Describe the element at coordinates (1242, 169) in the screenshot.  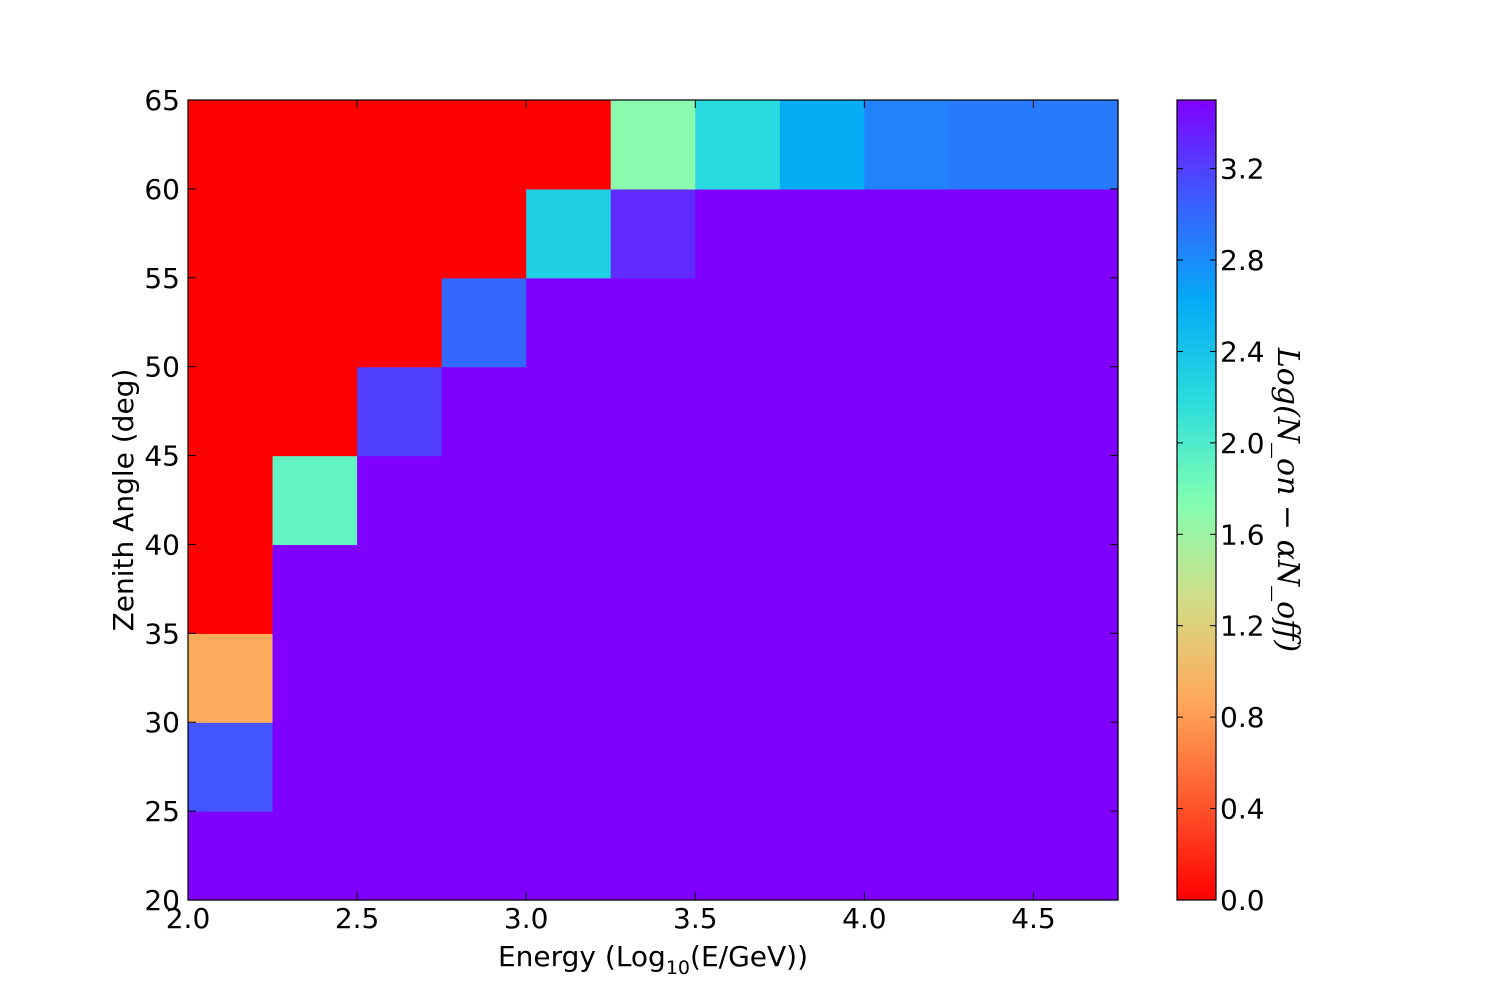
I see `colorbar-tick-label: 3.2` at that location.